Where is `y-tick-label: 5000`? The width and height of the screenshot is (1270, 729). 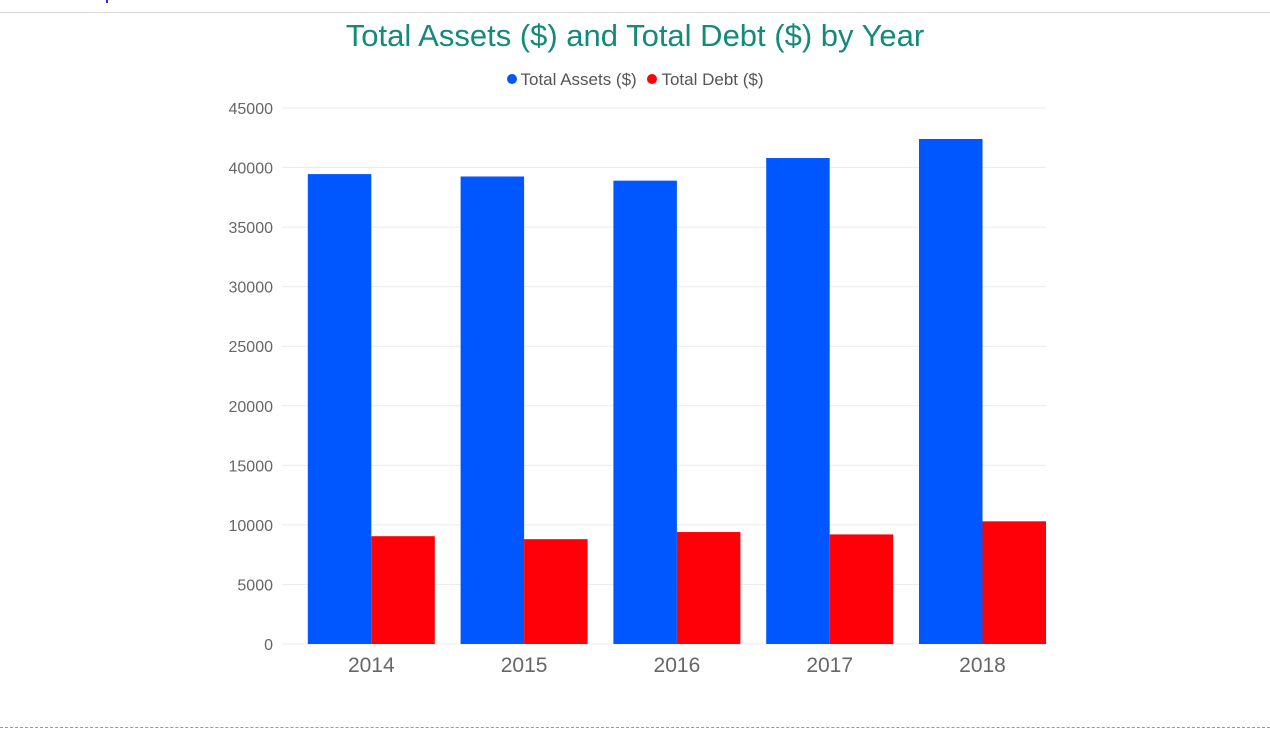 y-tick-label: 5000 is located at coordinates (255, 585).